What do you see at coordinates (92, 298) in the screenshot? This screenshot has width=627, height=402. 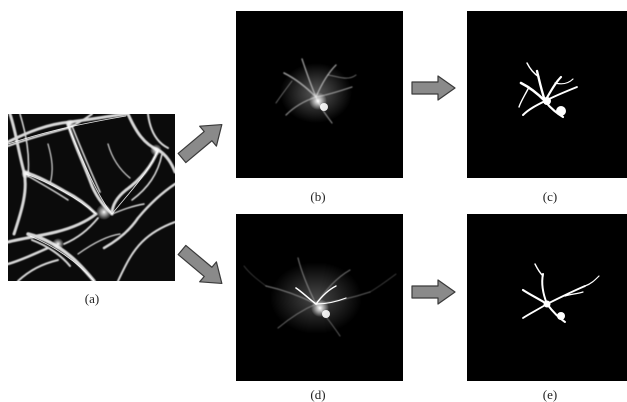 I see `caption-a: (a)` at bounding box center [92, 298].